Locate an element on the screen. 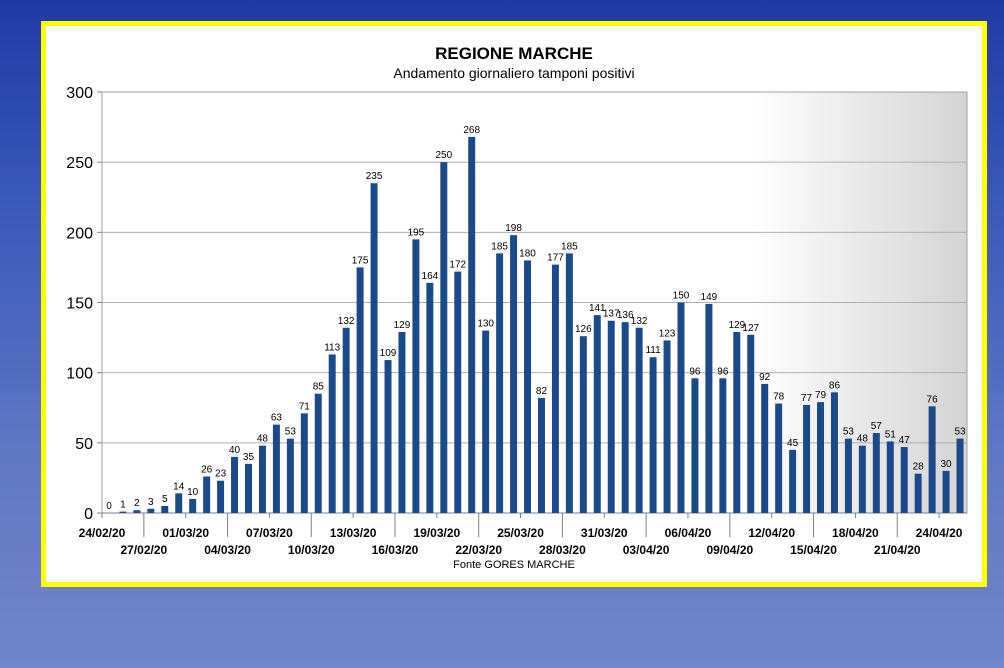 The height and width of the screenshot is (668, 1004). data-label: 23 is located at coordinates (221, 474).